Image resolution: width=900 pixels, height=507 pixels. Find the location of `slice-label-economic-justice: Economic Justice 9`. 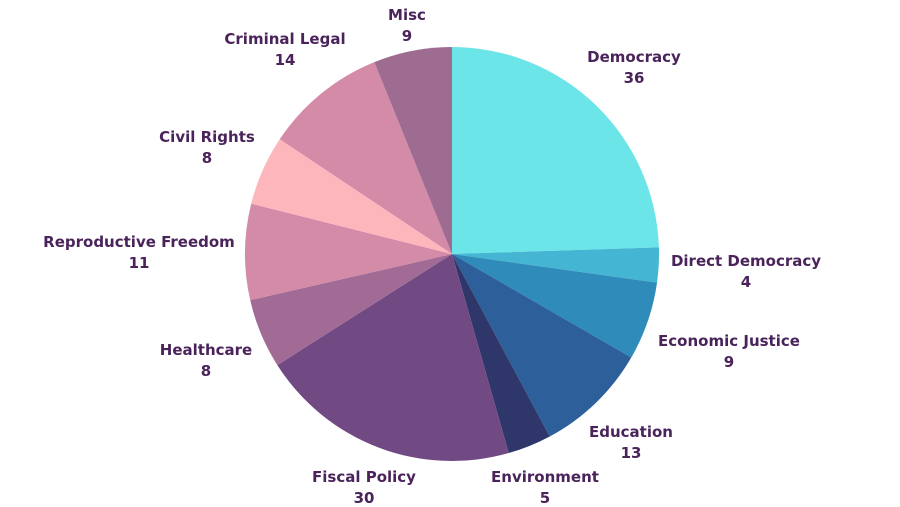

slice-label-economic-justice: Economic Justice 9 is located at coordinates (729, 351).